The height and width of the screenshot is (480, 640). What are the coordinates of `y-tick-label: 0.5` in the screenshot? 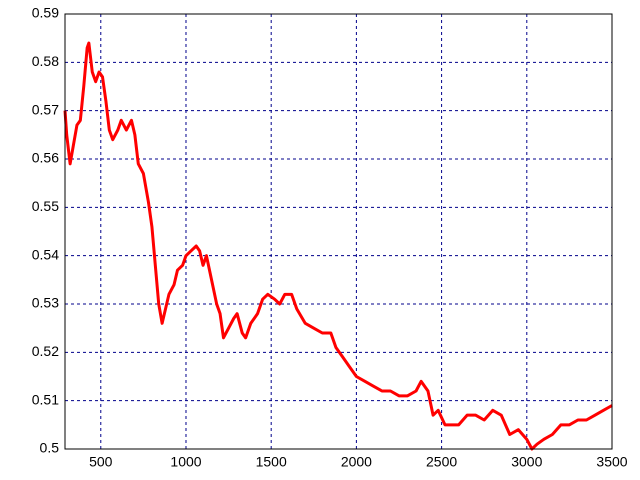 It's located at (50, 448).